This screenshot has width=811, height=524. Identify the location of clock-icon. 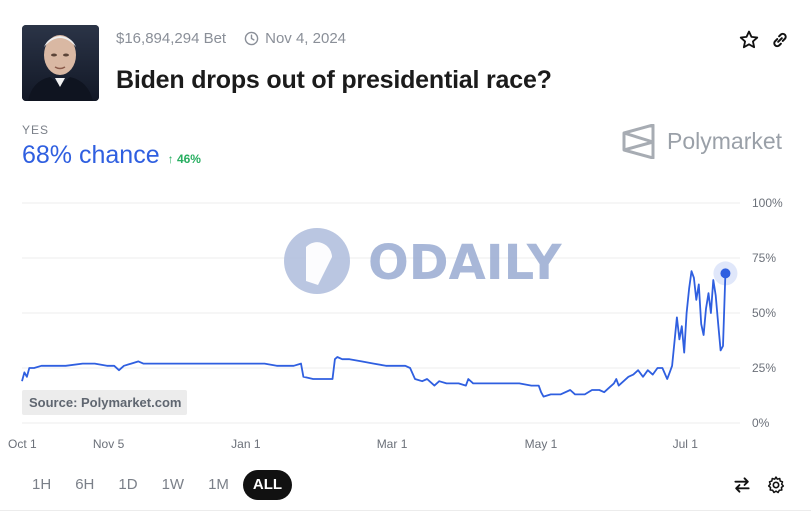
(251, 38).